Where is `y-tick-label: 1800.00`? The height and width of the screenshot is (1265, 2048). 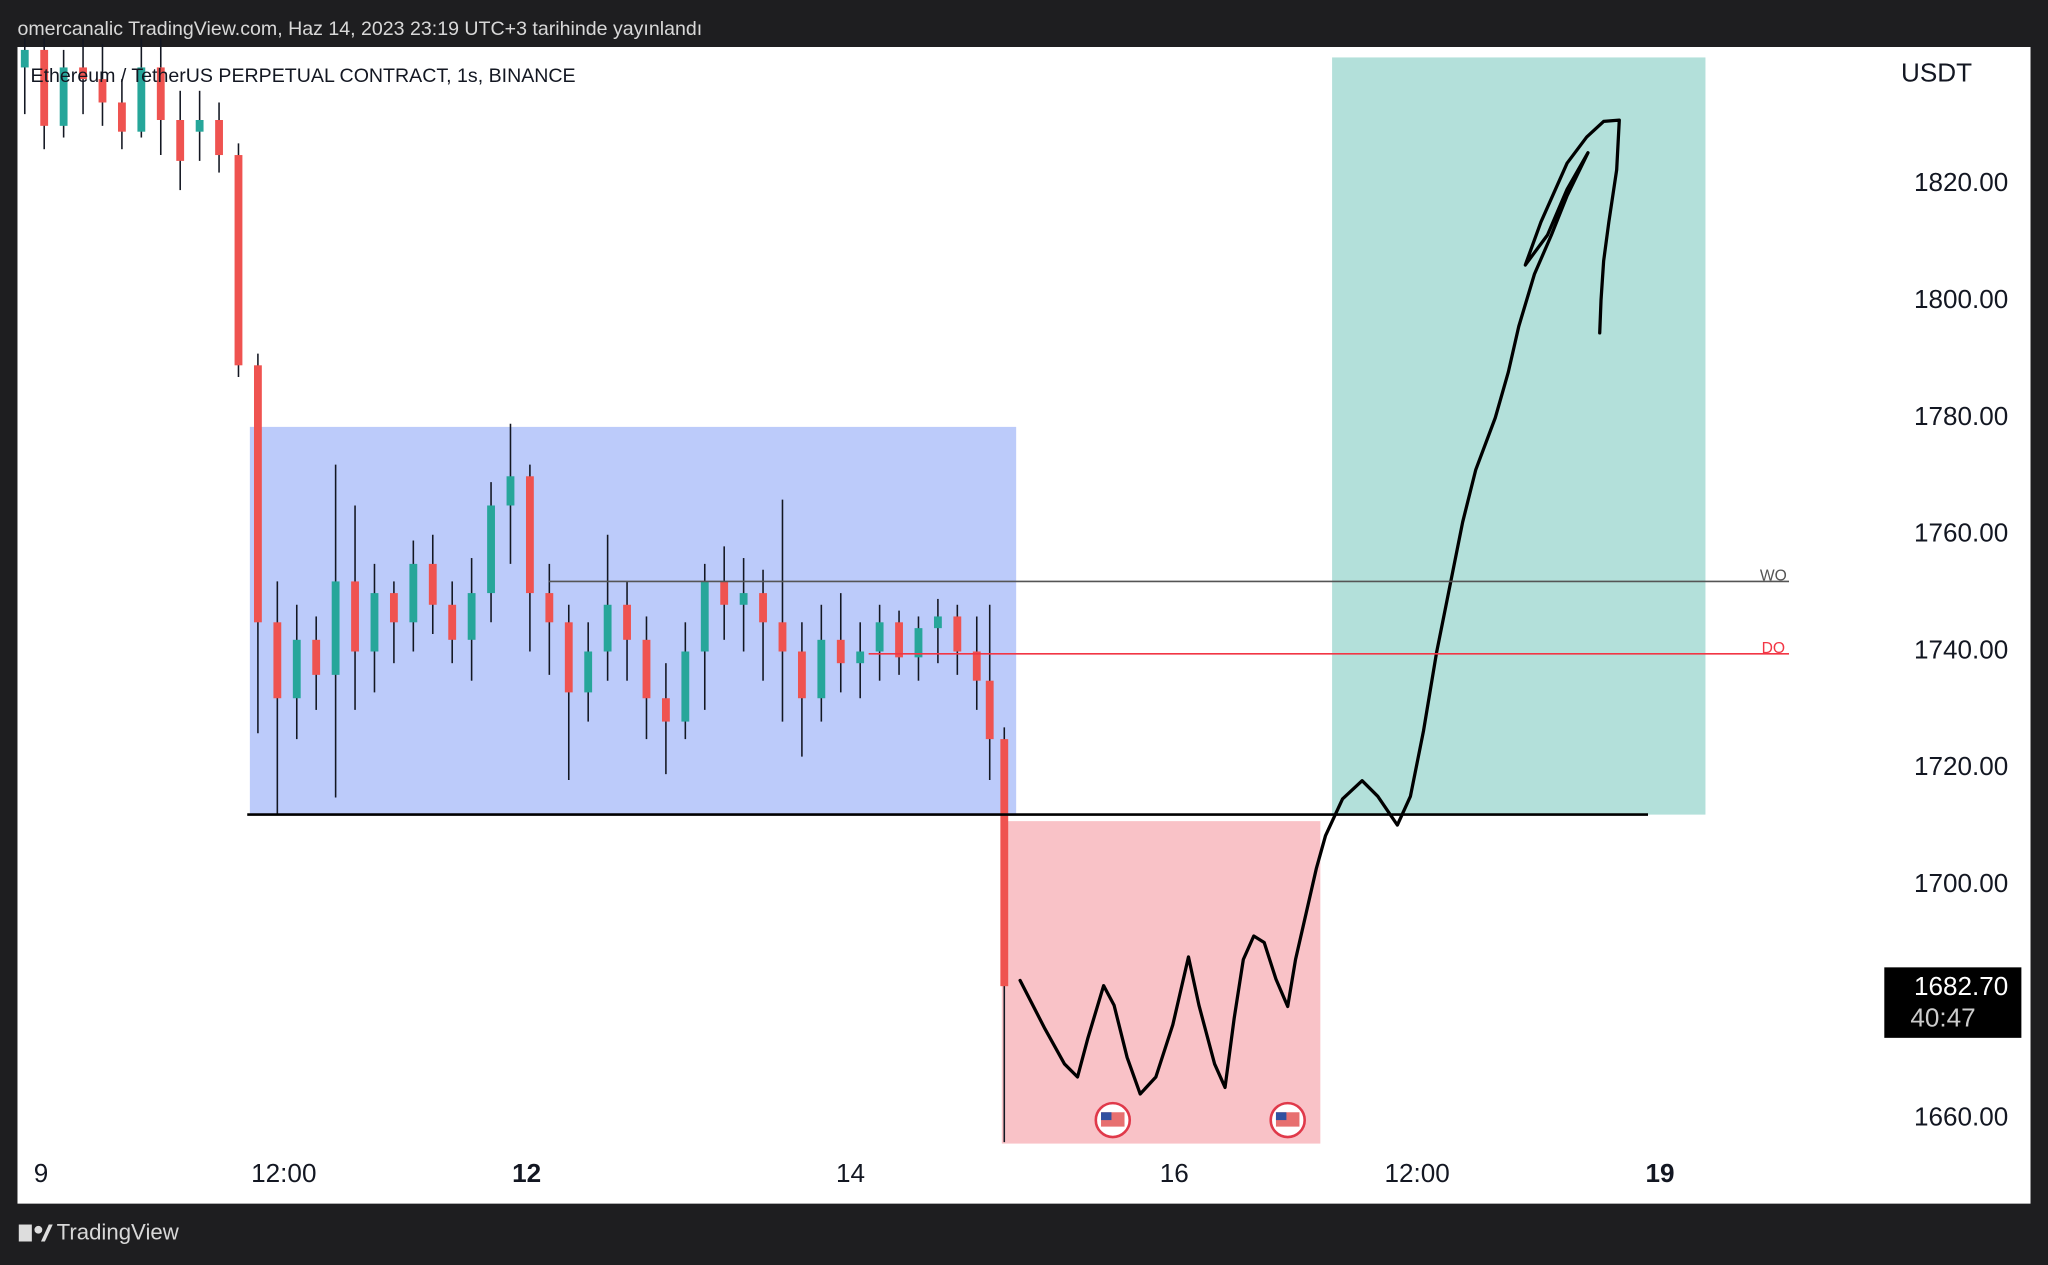
y-tick-label: 1800.00 is located at coordinates (1961, 299).